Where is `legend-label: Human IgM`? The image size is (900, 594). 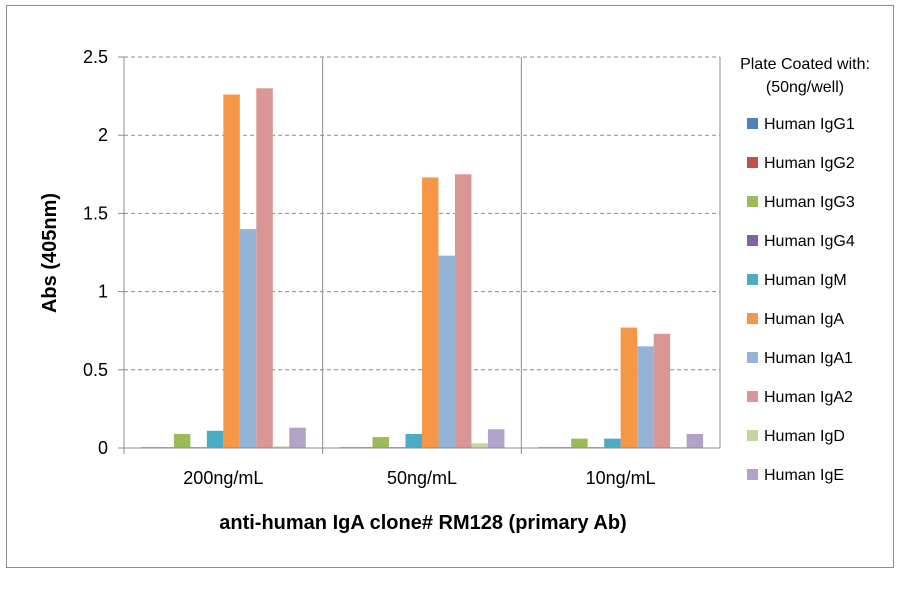
legend-label: Human IgM is located at coordinates (805, 280).